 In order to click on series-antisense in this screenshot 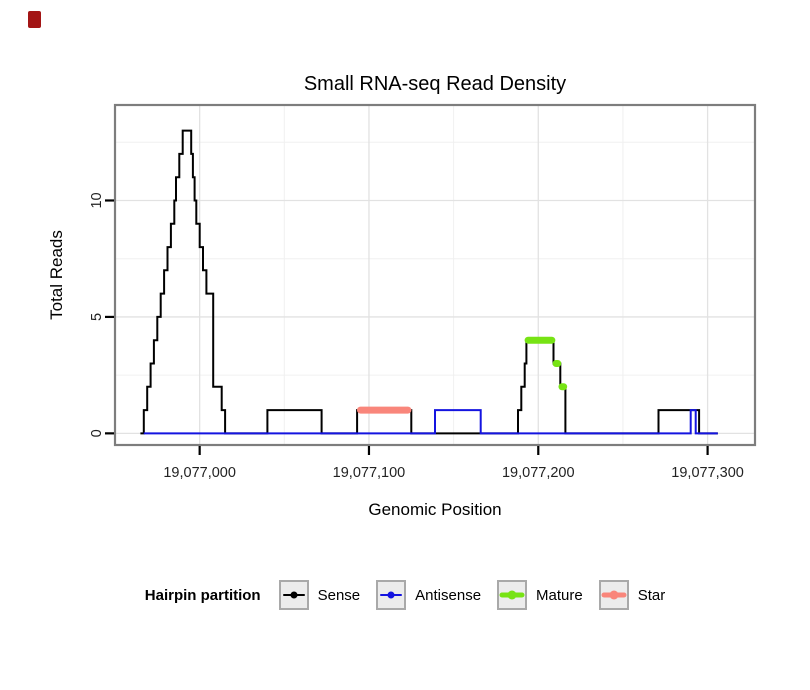, I will do `click(430, 422)`.